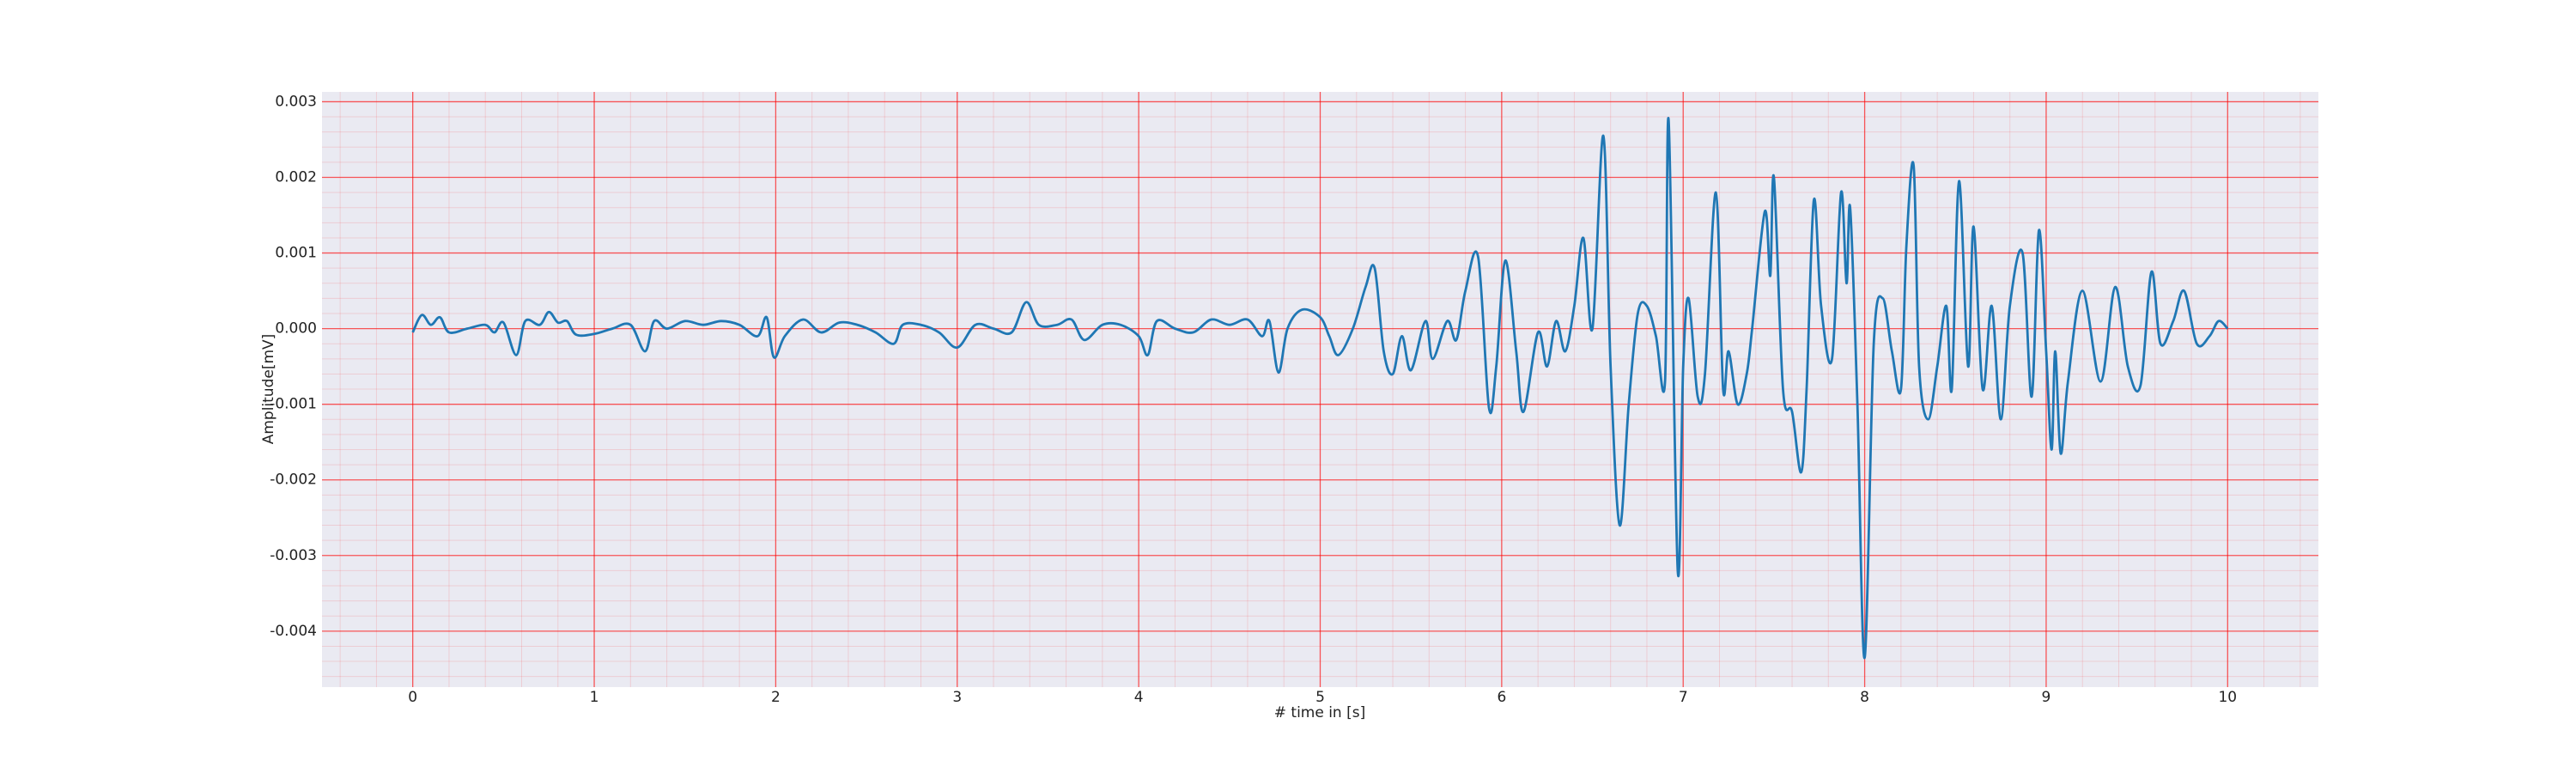  Describe the element at coordinates (1139, 697) in the screenshot. I see `x-tick-label: 4` at that location.